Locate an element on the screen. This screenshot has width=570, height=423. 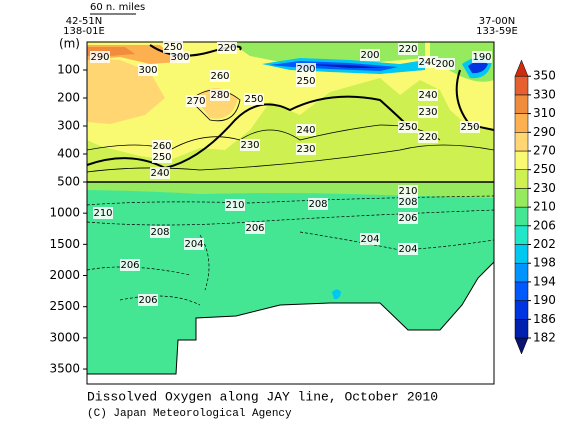
y-tick-label: 1000 is located at coordinates (64, 213).